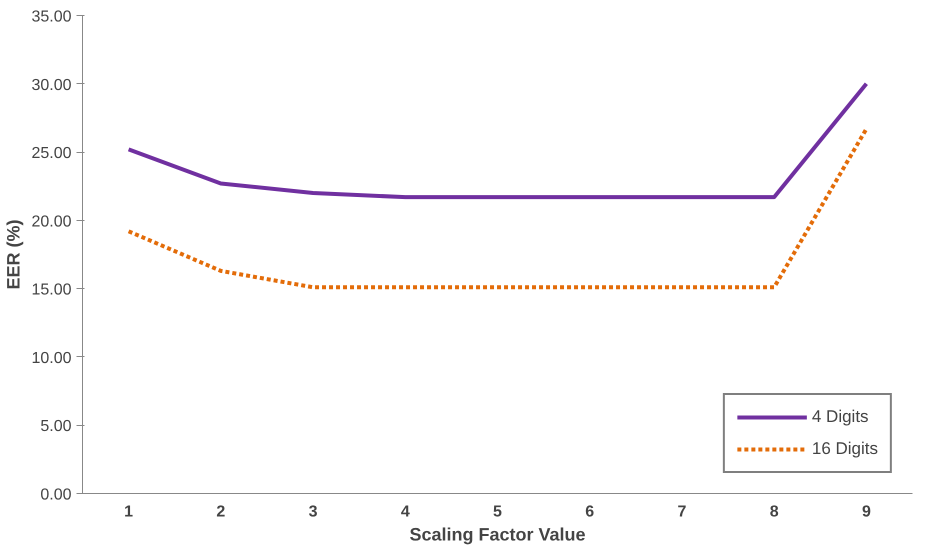  I want to click on y-axis-title: EER (%), so click(13, 254).